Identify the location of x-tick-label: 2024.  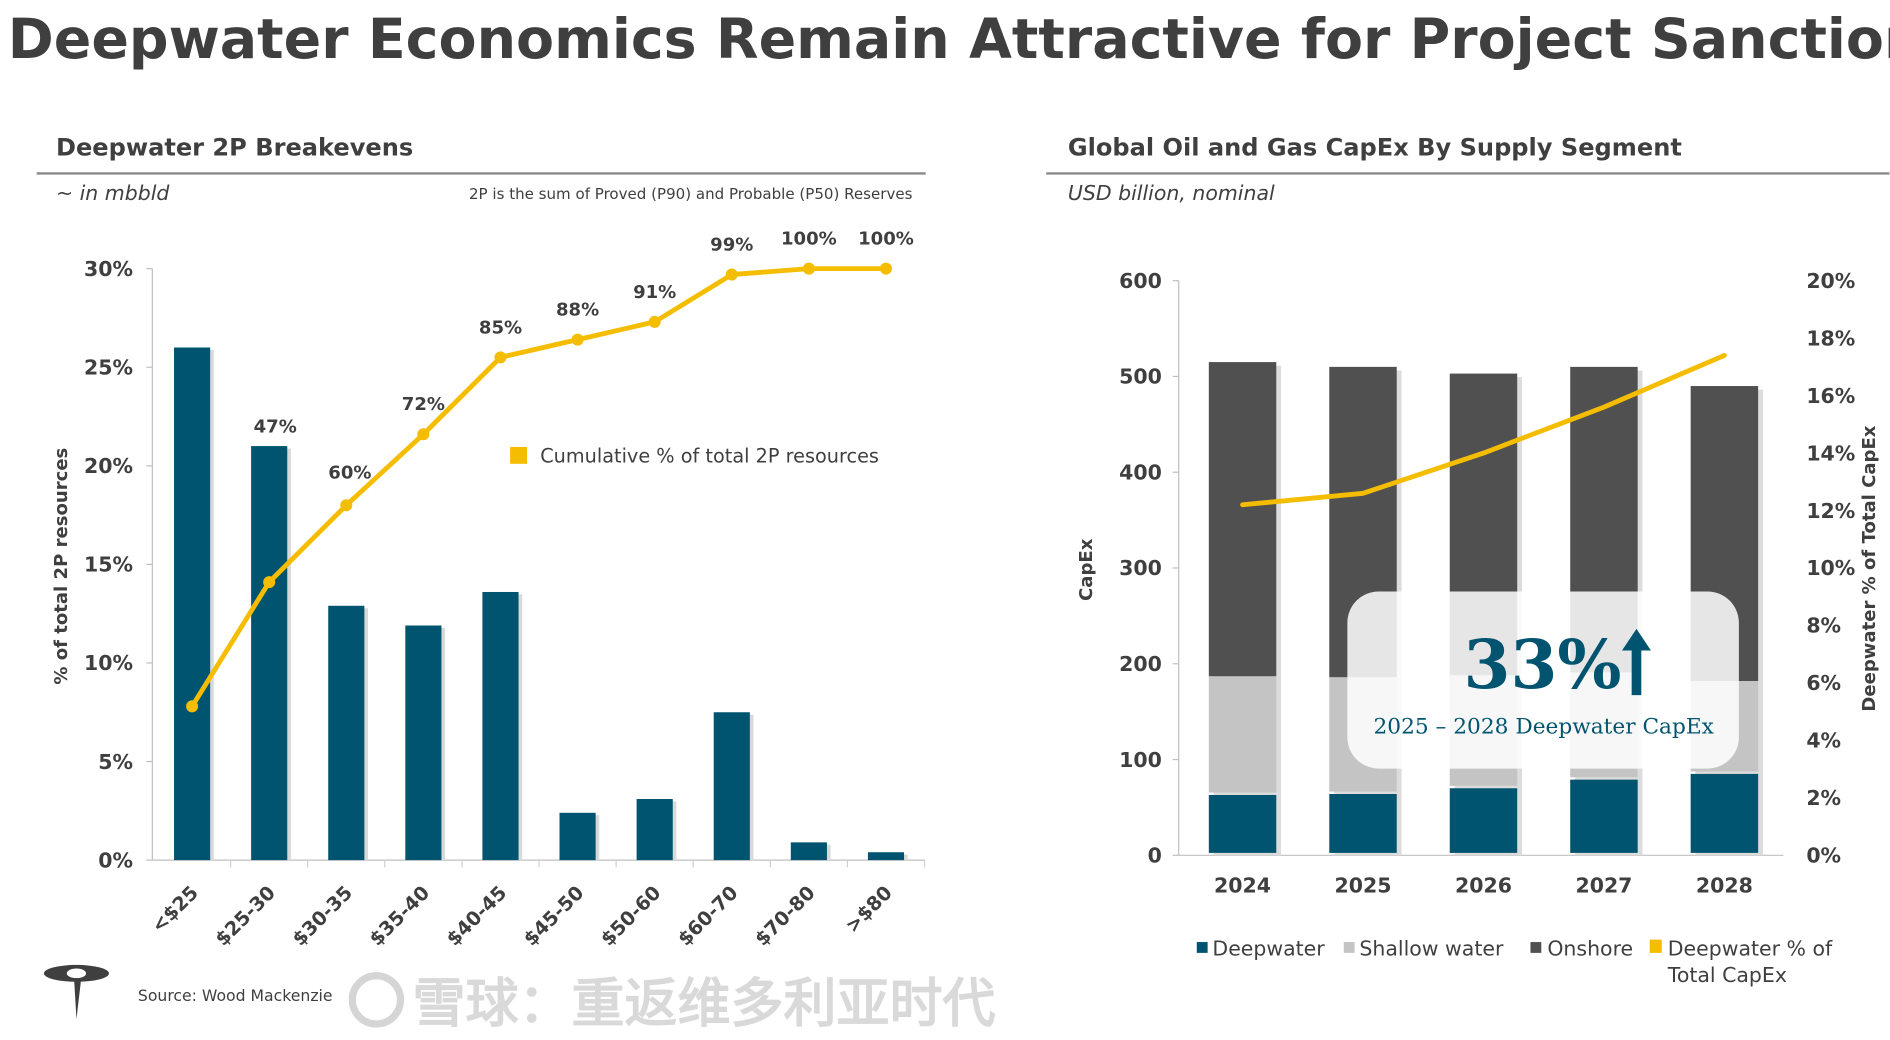
(1242, 886).